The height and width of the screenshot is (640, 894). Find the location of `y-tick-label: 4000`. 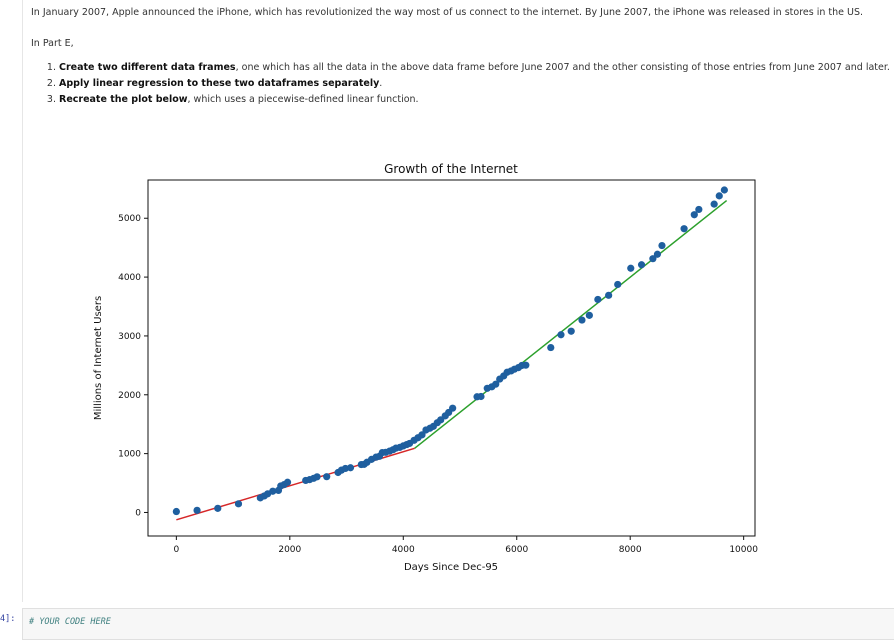

y-tick-label: 4000 is located at coordinates (129, 278).